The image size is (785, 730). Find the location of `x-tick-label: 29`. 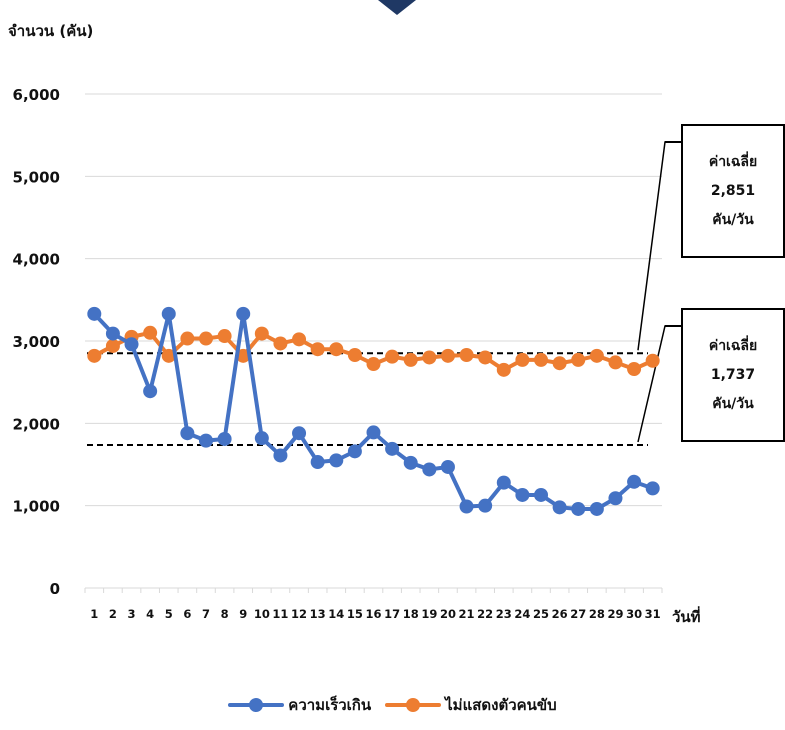

x-tick-label: 29 is located at coordinates (615, 614).